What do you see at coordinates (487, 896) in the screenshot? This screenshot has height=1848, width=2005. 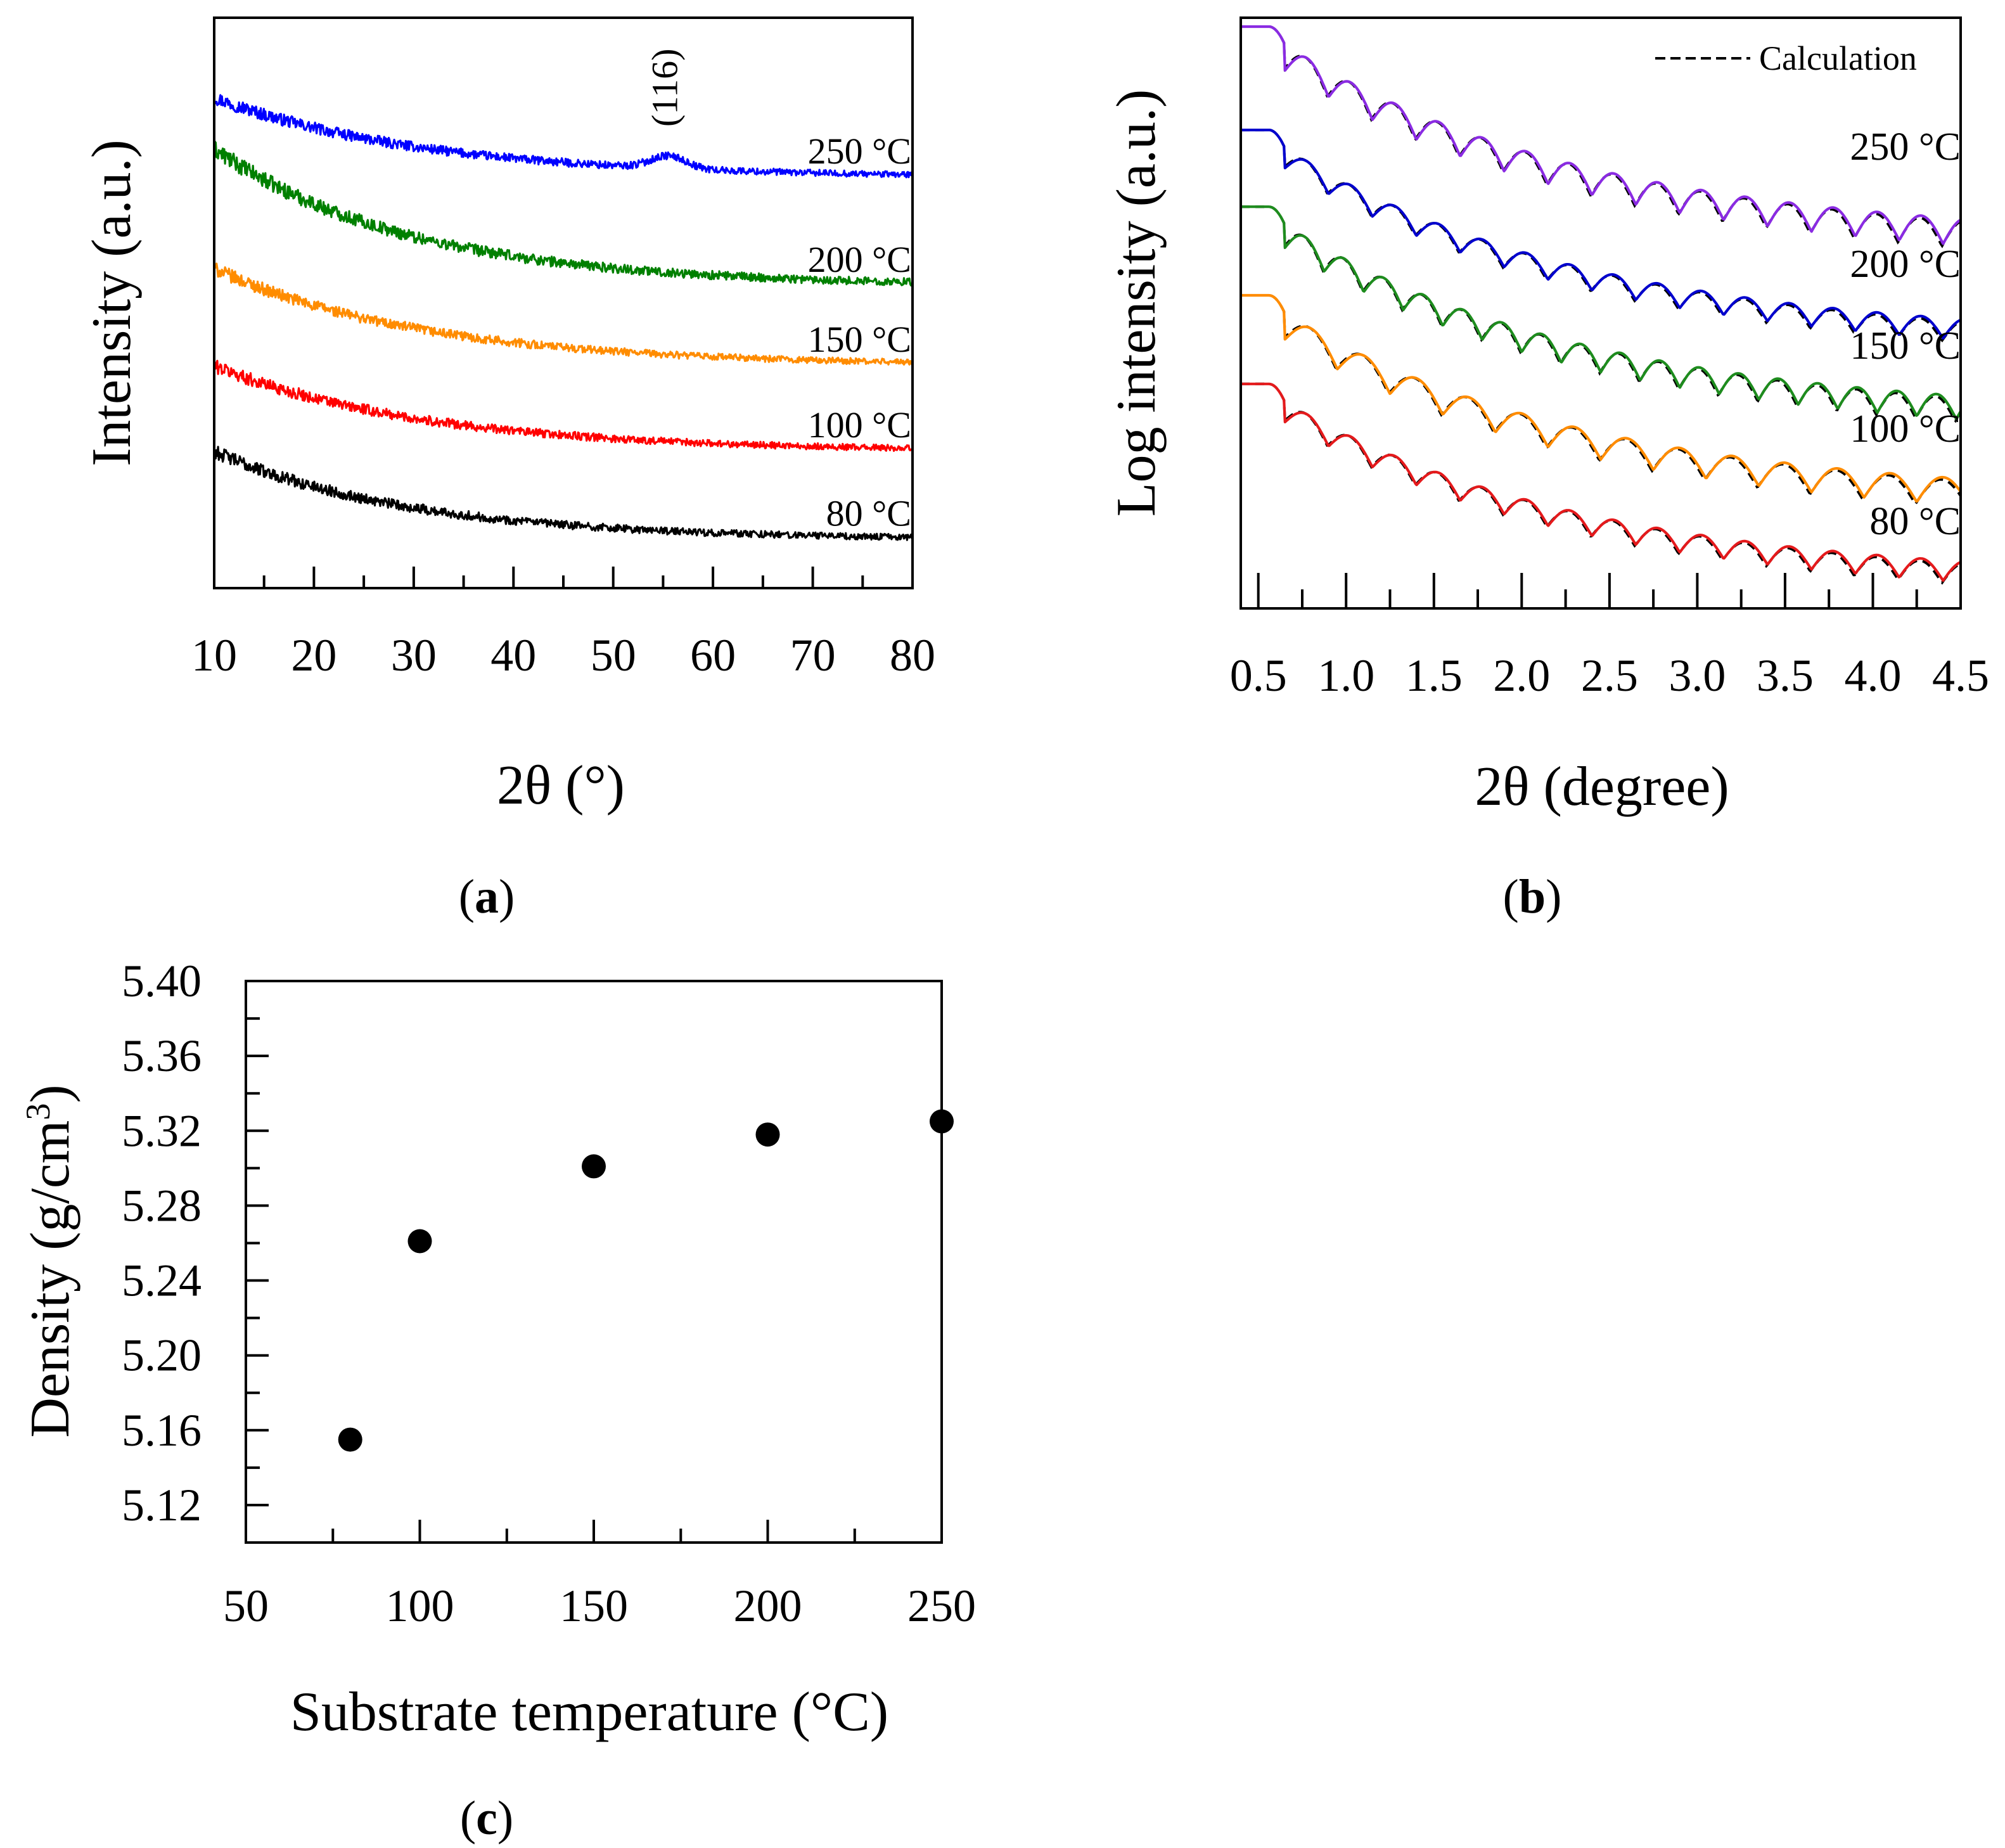 I see `panel-label-a: (a)` at bounding box center [487, 896].